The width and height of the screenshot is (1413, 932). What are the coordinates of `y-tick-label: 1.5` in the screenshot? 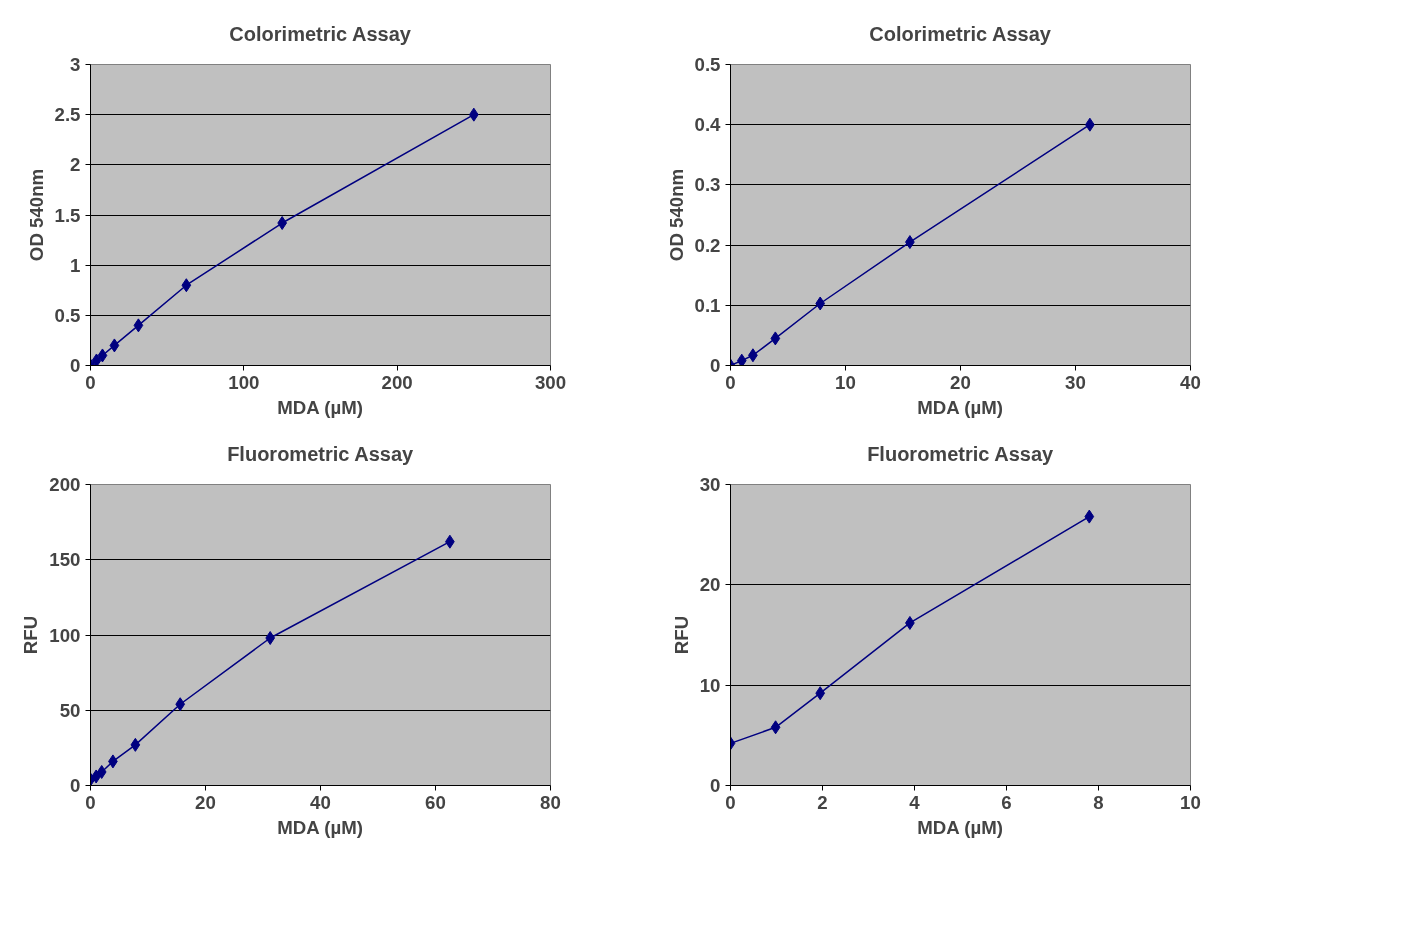 It's located at (67, 215).